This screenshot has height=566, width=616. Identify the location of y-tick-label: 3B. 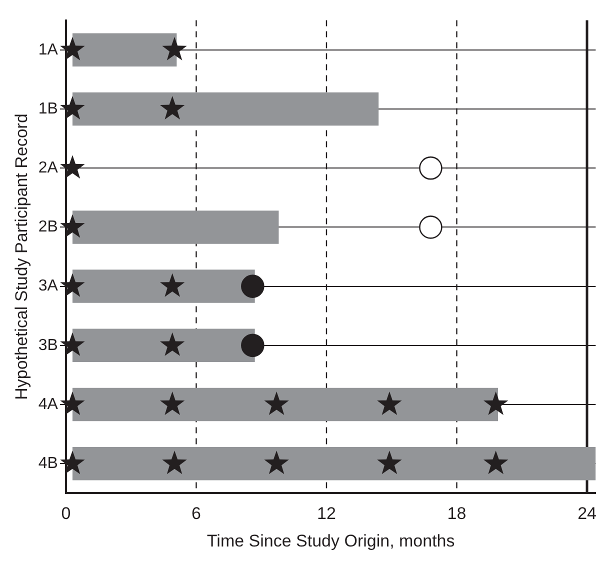
(48, 345).